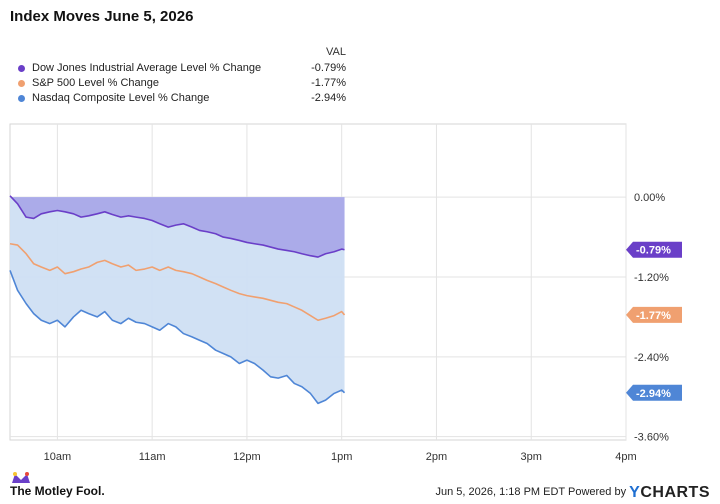 This screenshot has width=720, height=504. What do you see at coordinates (95, 83) in the screenshot?
I see `legend-label: S&P 500 Level % Change` at bounding box center [95, 83].